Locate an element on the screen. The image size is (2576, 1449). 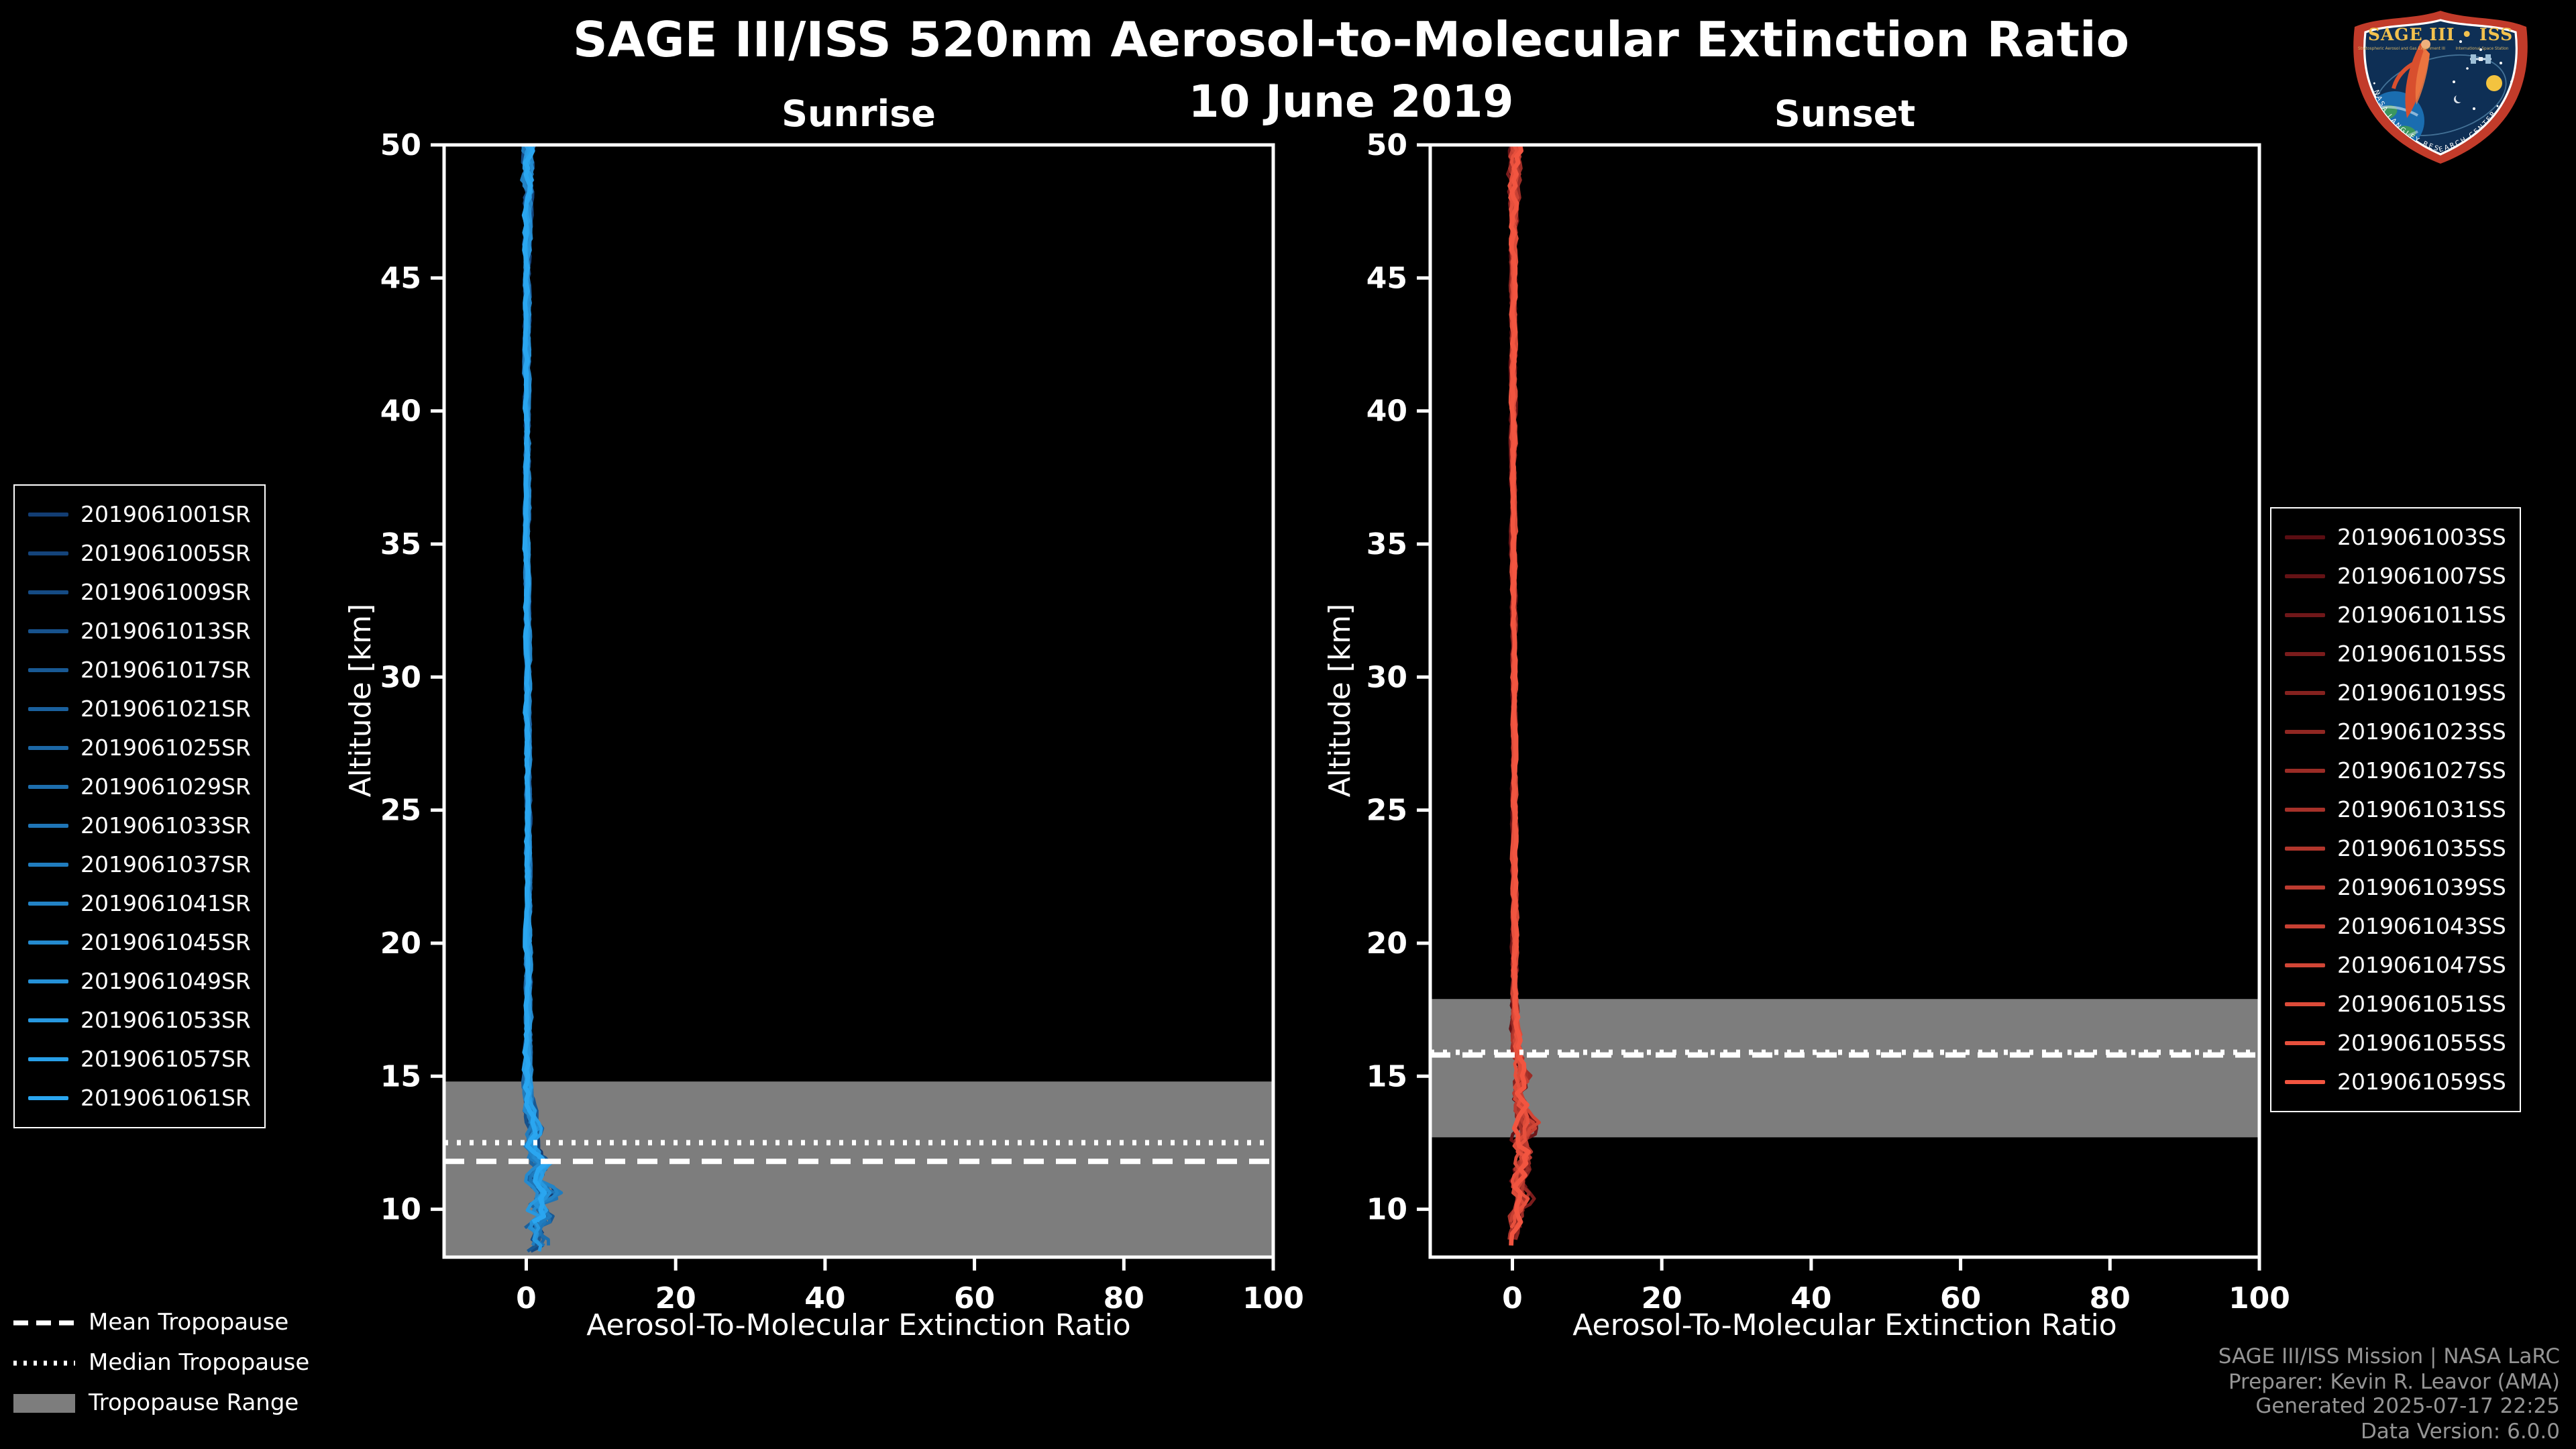
legend-item: 2019061039SS is located at coordinates (2395, 887).